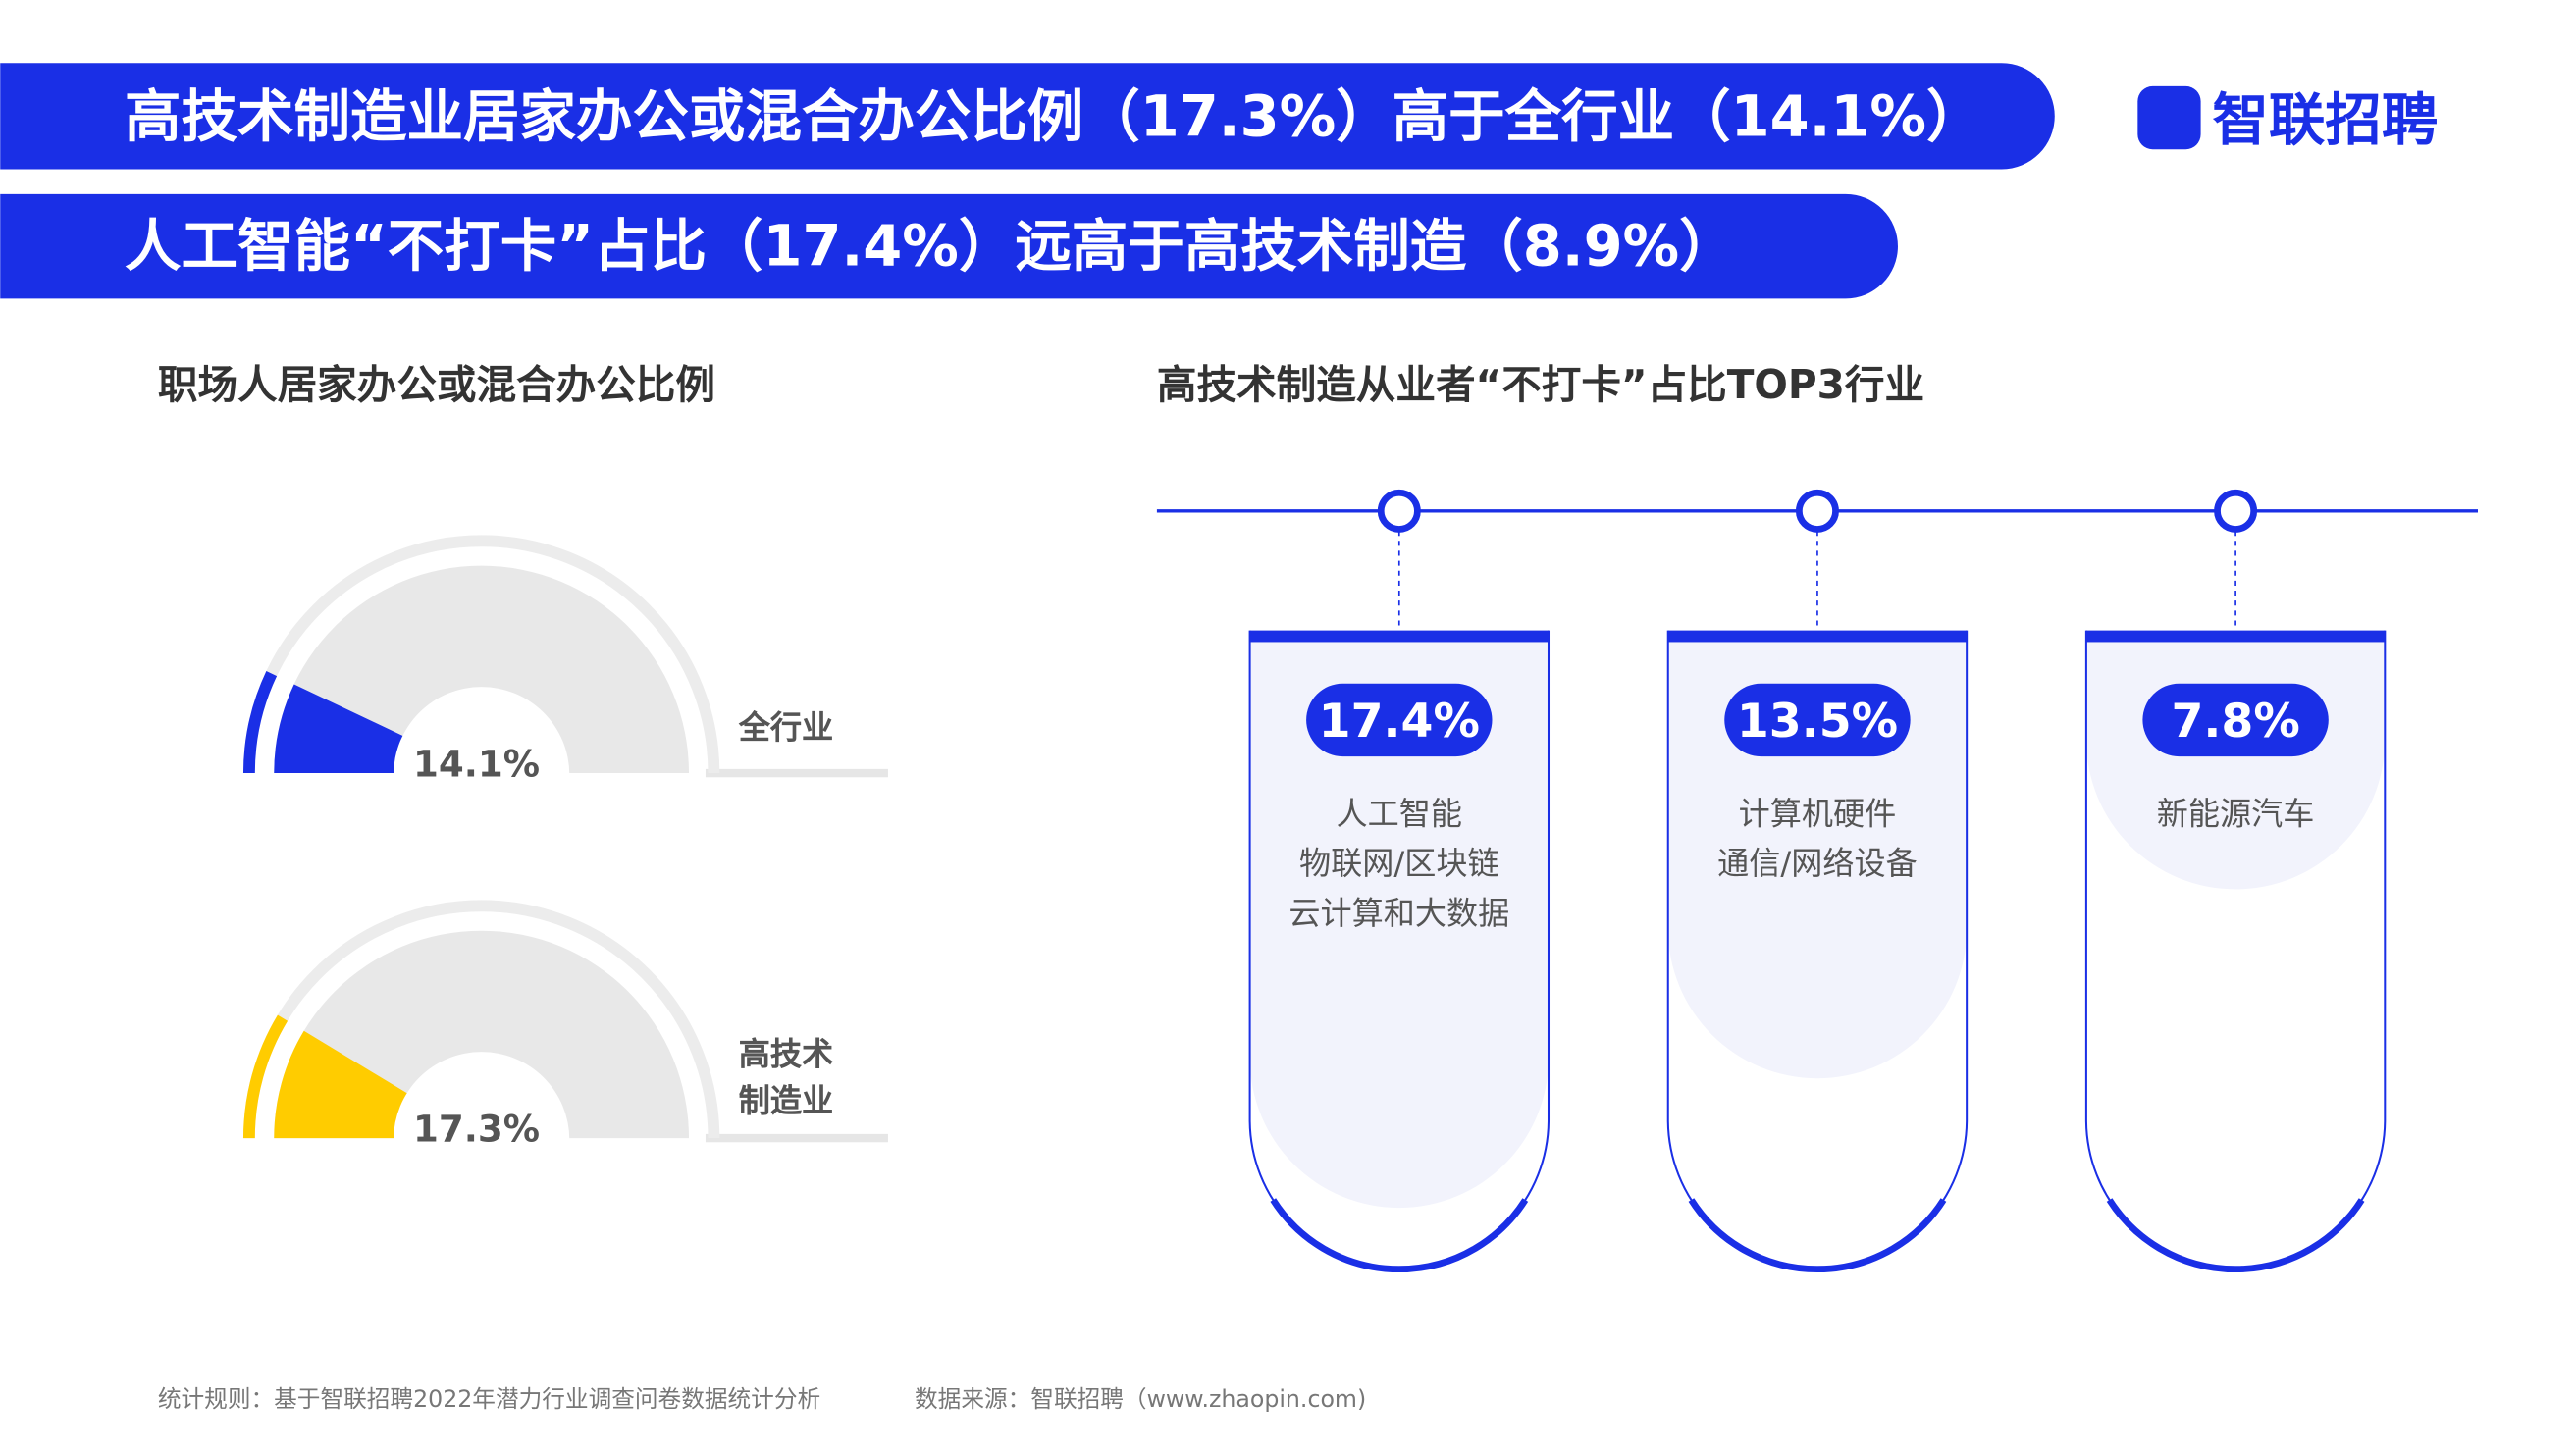 This screenshot has height=1450, width=2576. I want to click on headline: 高技术制造业居家办公或混合办公比例（17.3%）高于全行业（14.1%）, so click(1053, 117).